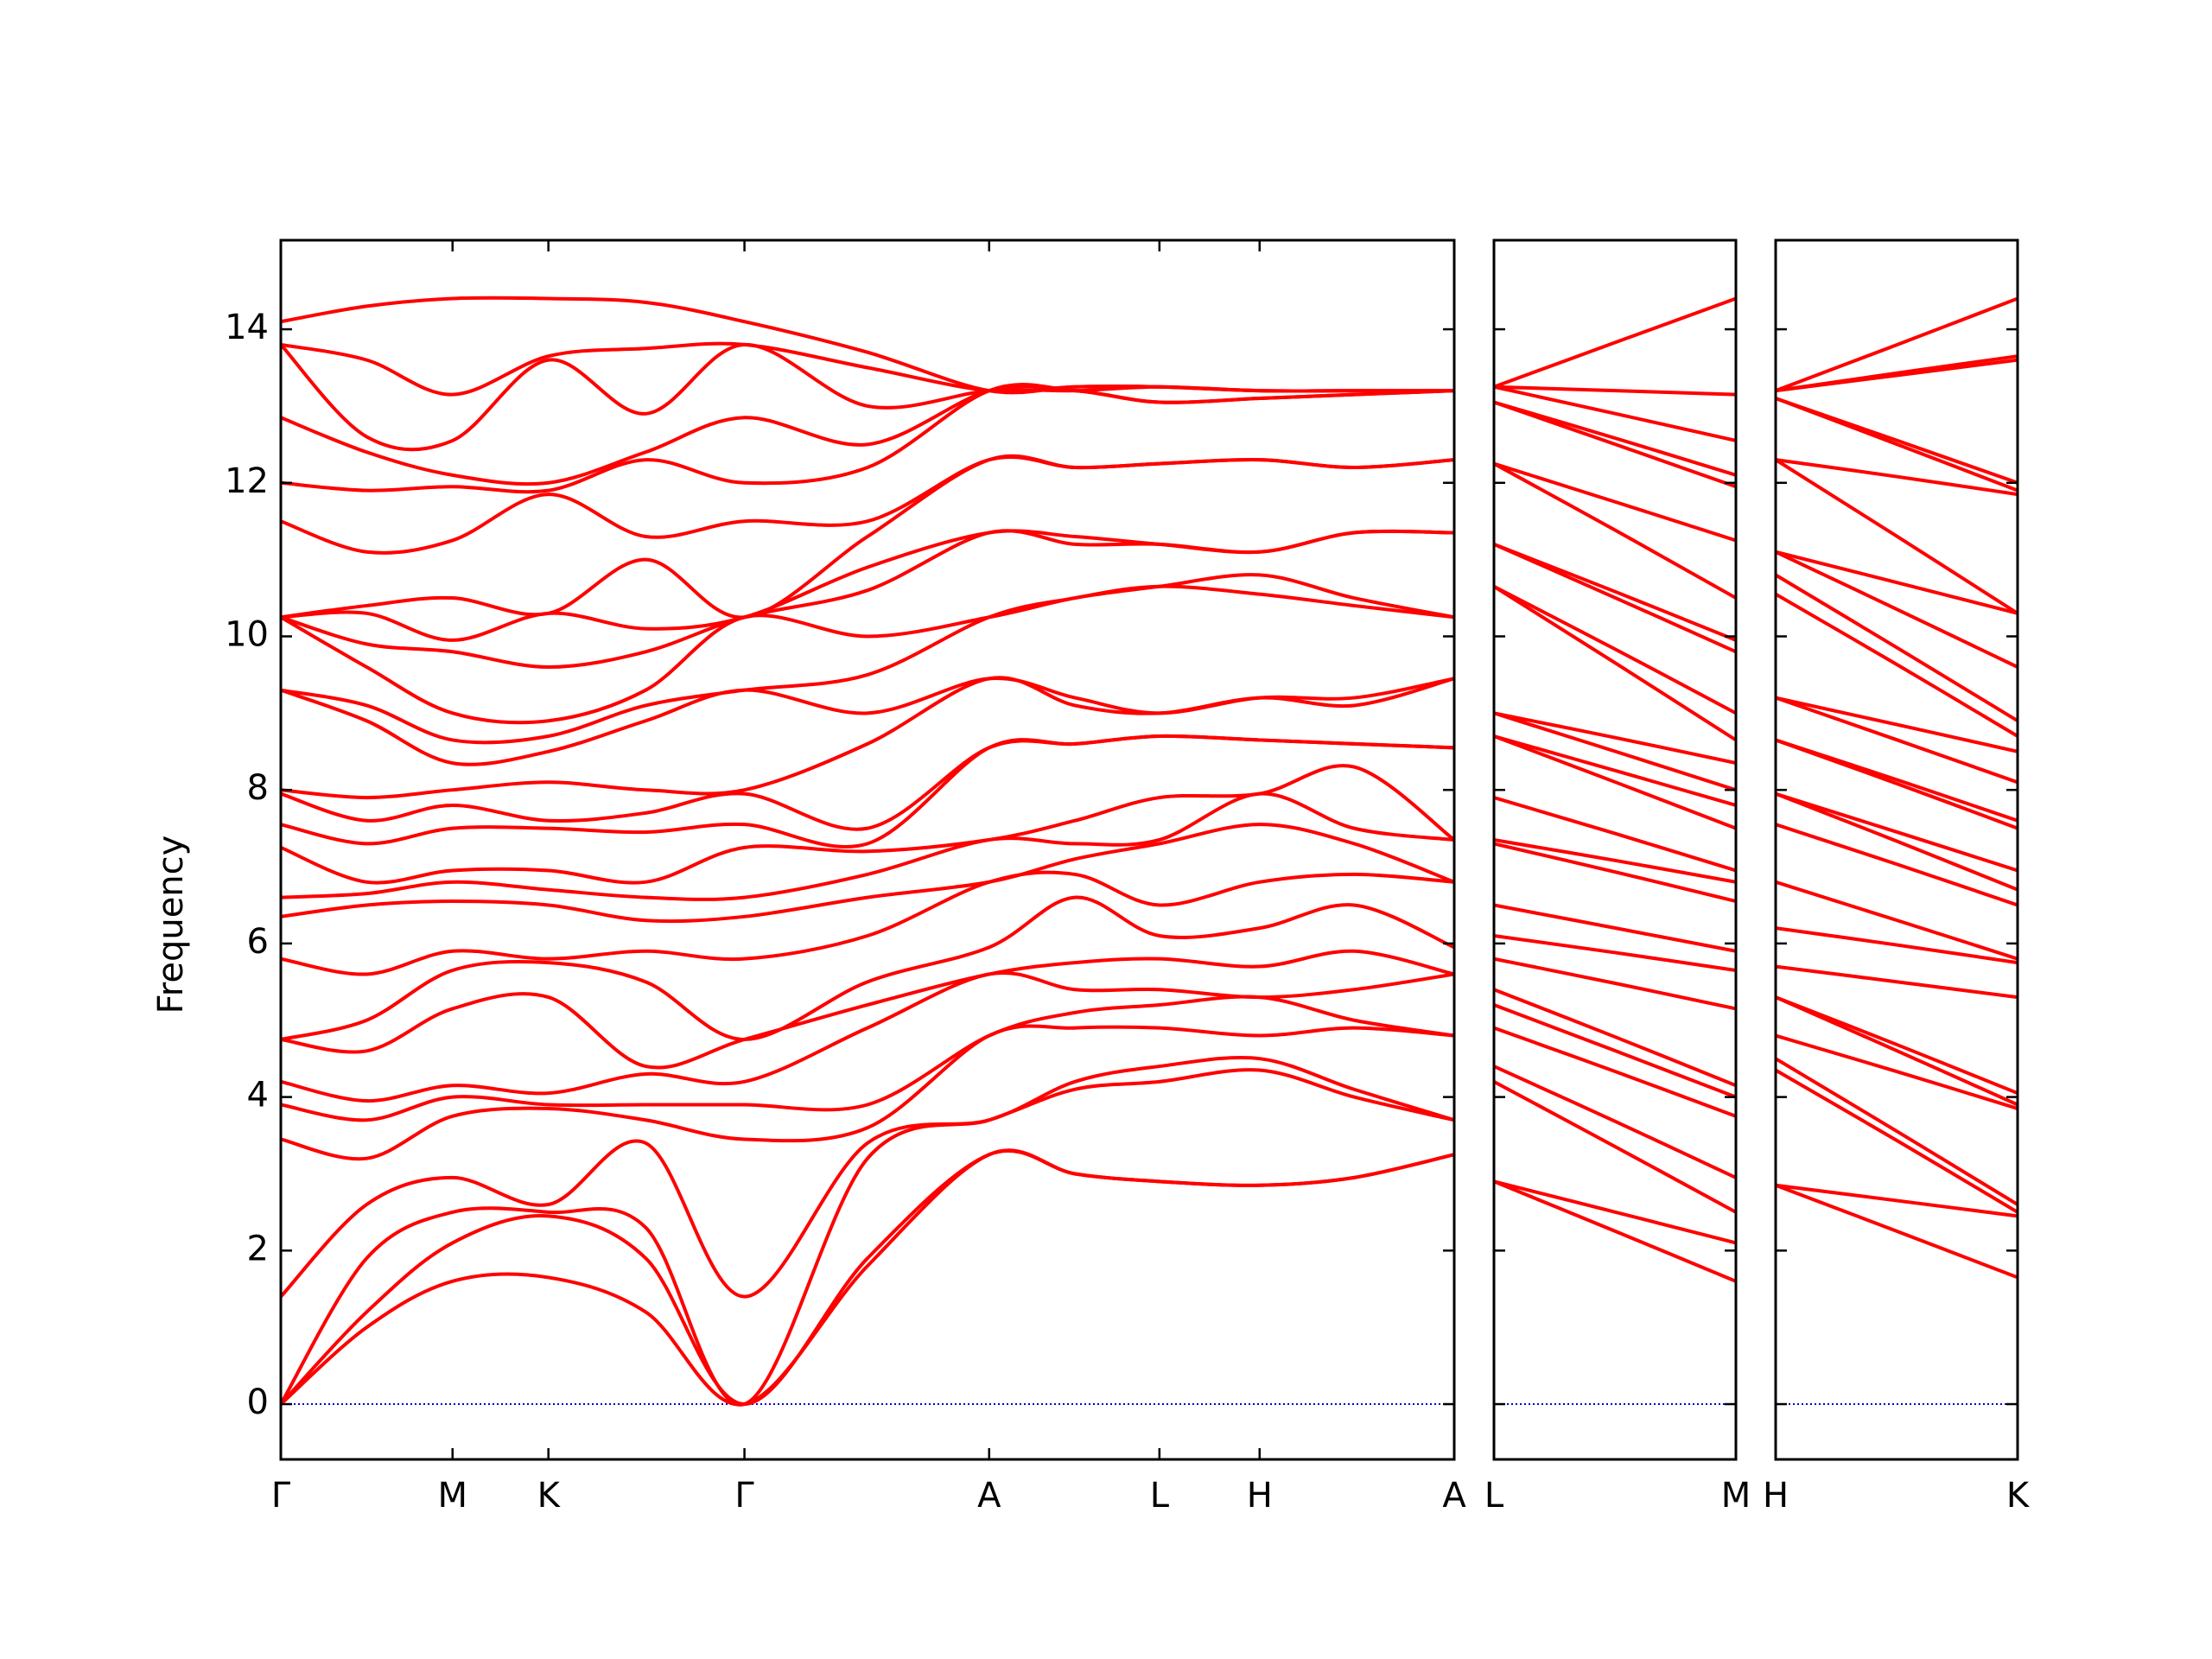  Describe the element at coordinates (258, 1248) in the screenshot. I see `y-tick-label: 2` at that location.